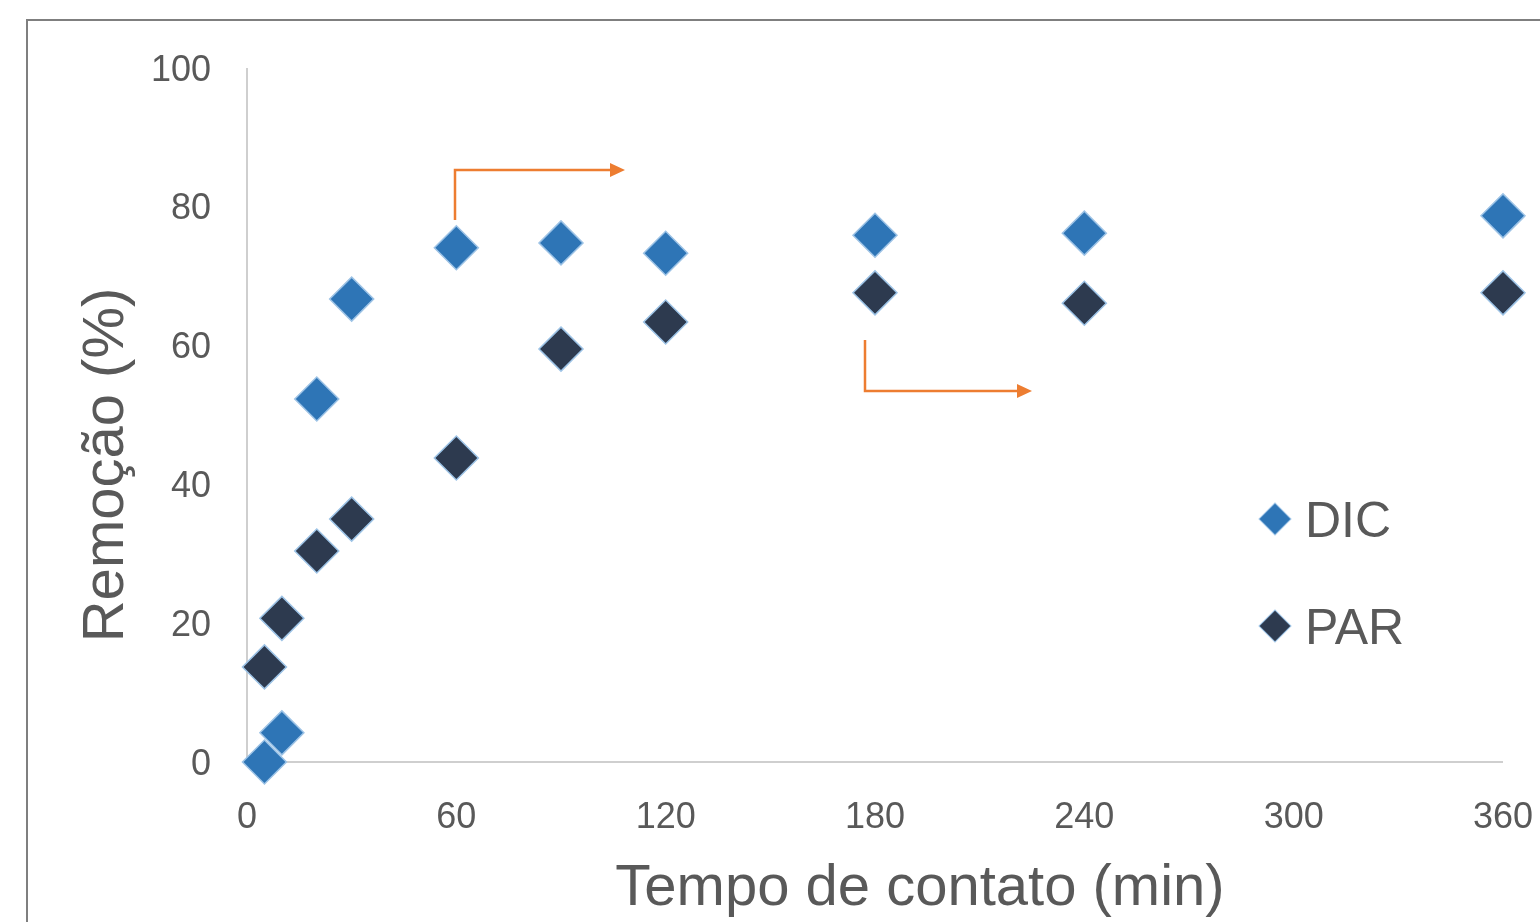 The height and width of the screenshot is (922, 1540). Describe the element at coordinates (102, 465) in the screenshot. I see `y-axis-title: Remoção (%)` at that location.